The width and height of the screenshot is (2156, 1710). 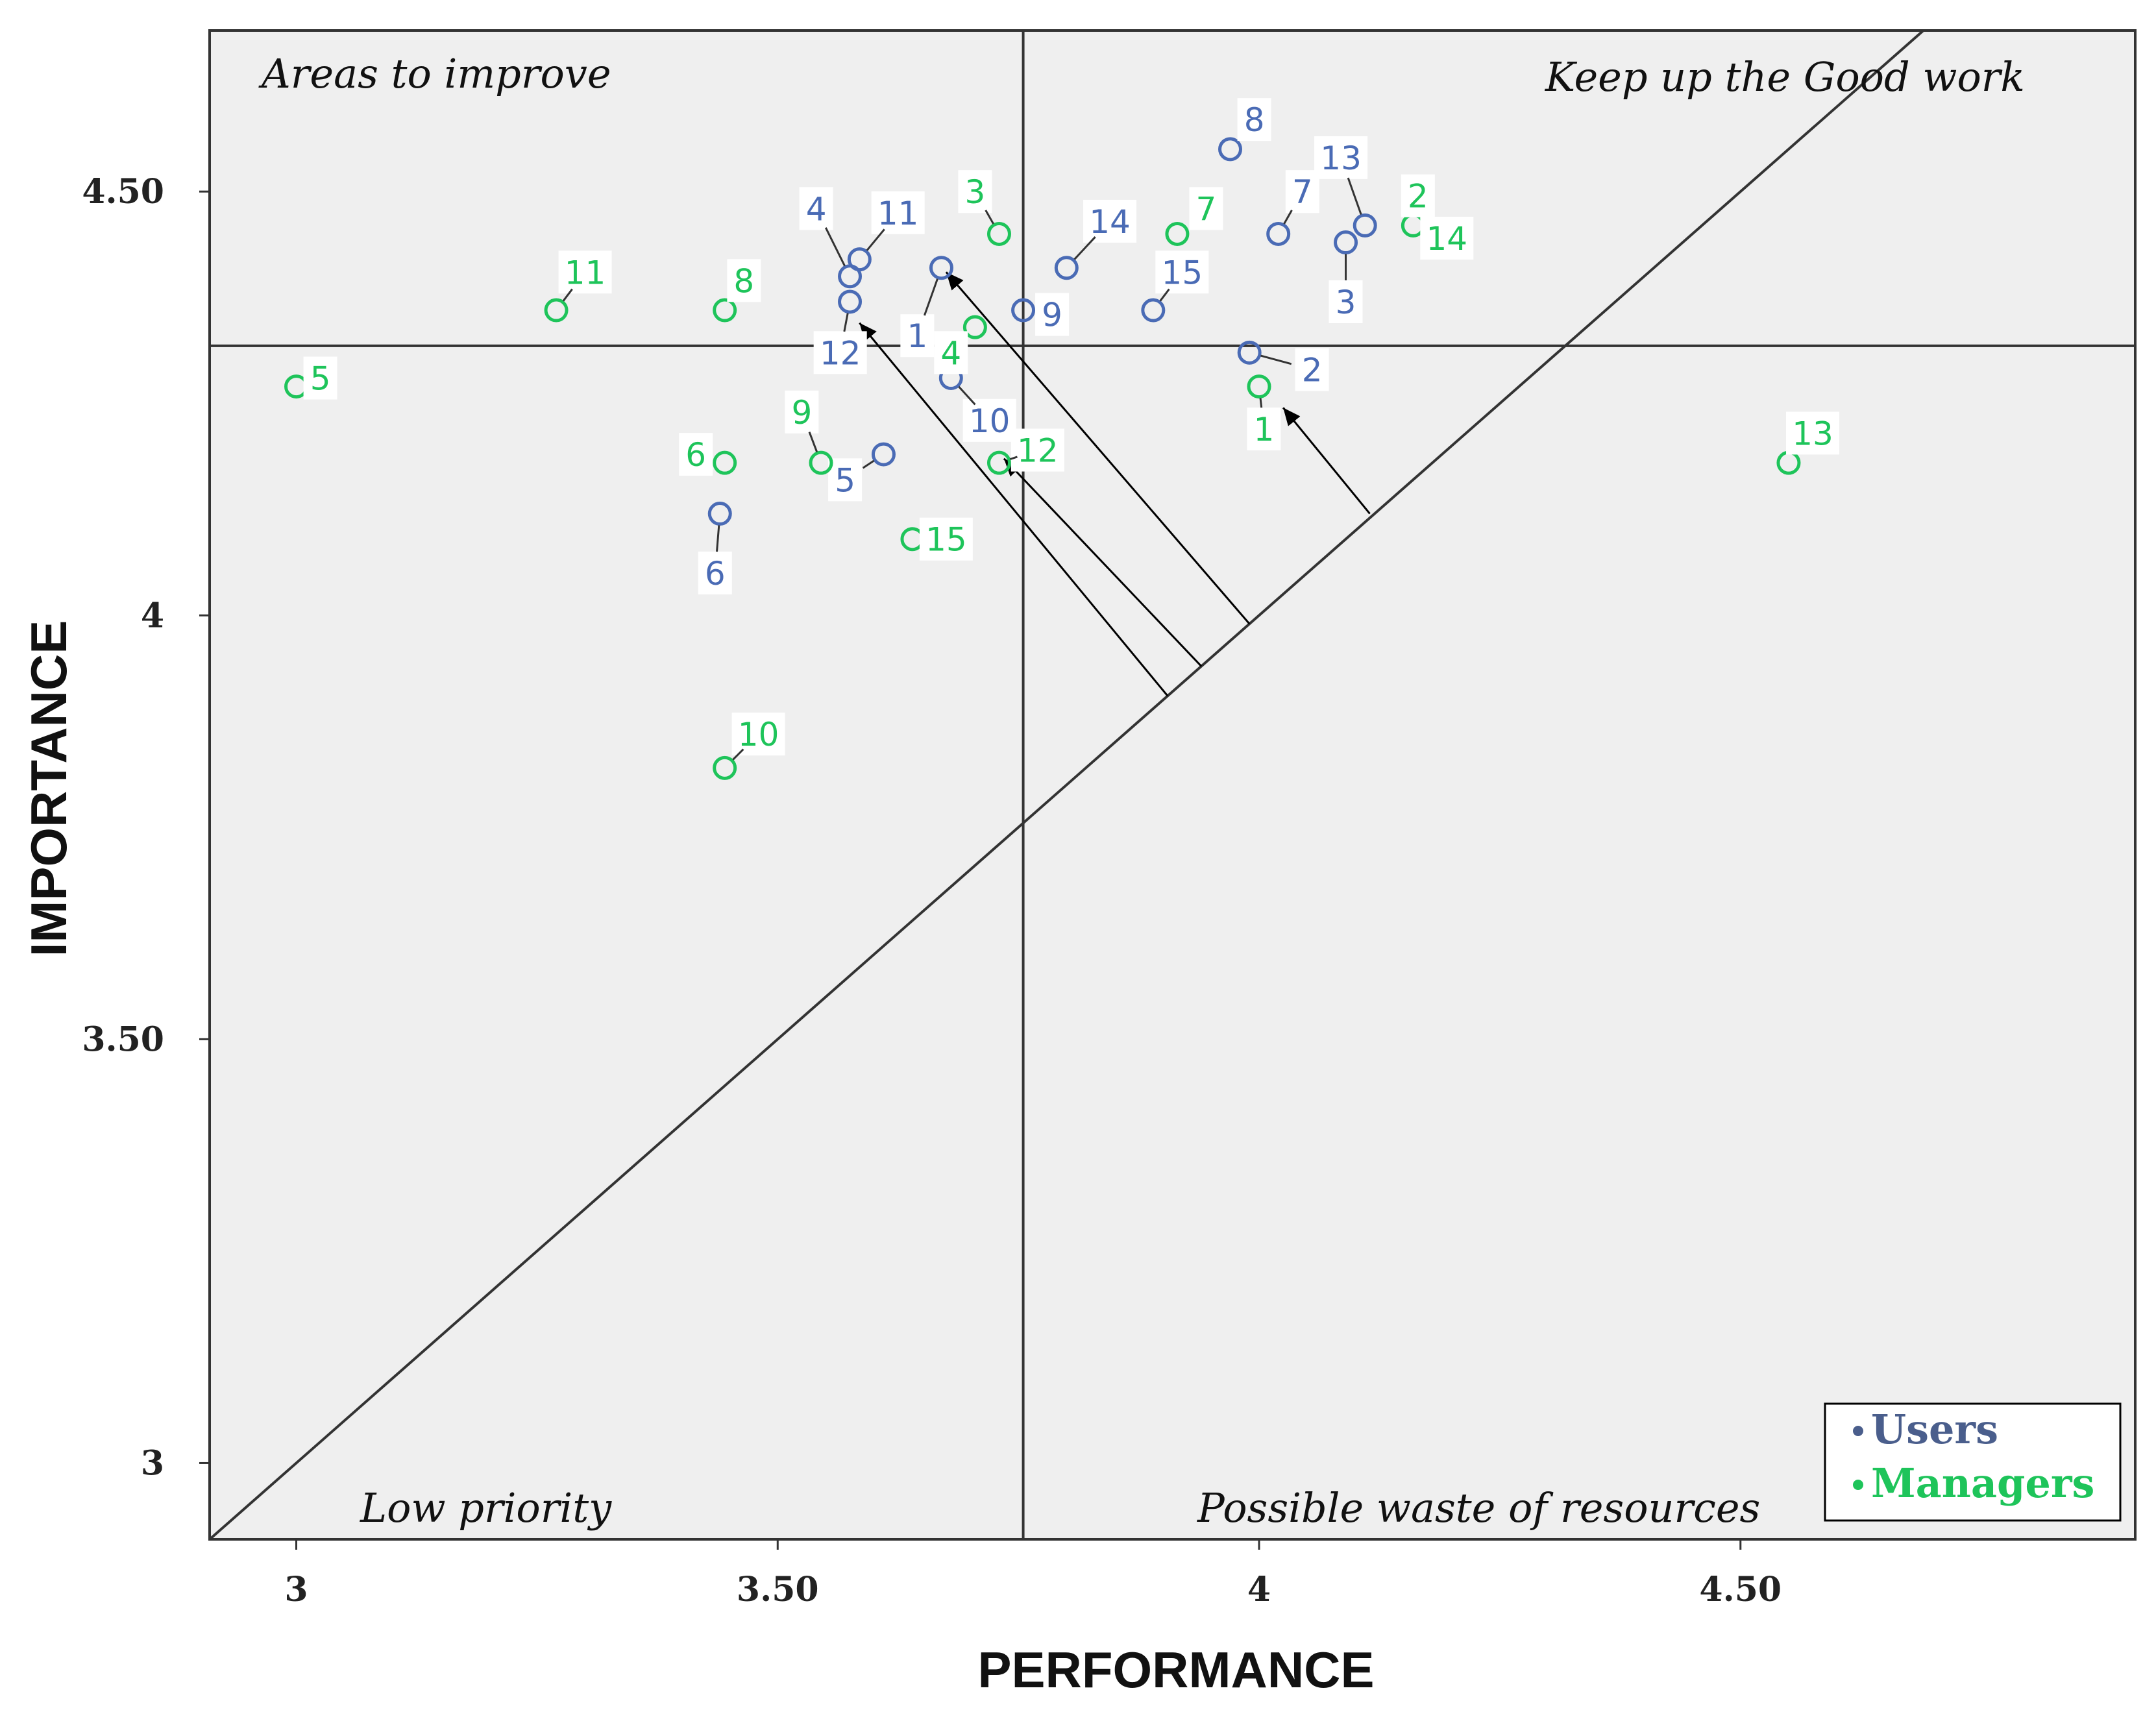 I want to click on point-label-managers-9: 9, so click(x=801, y=413).